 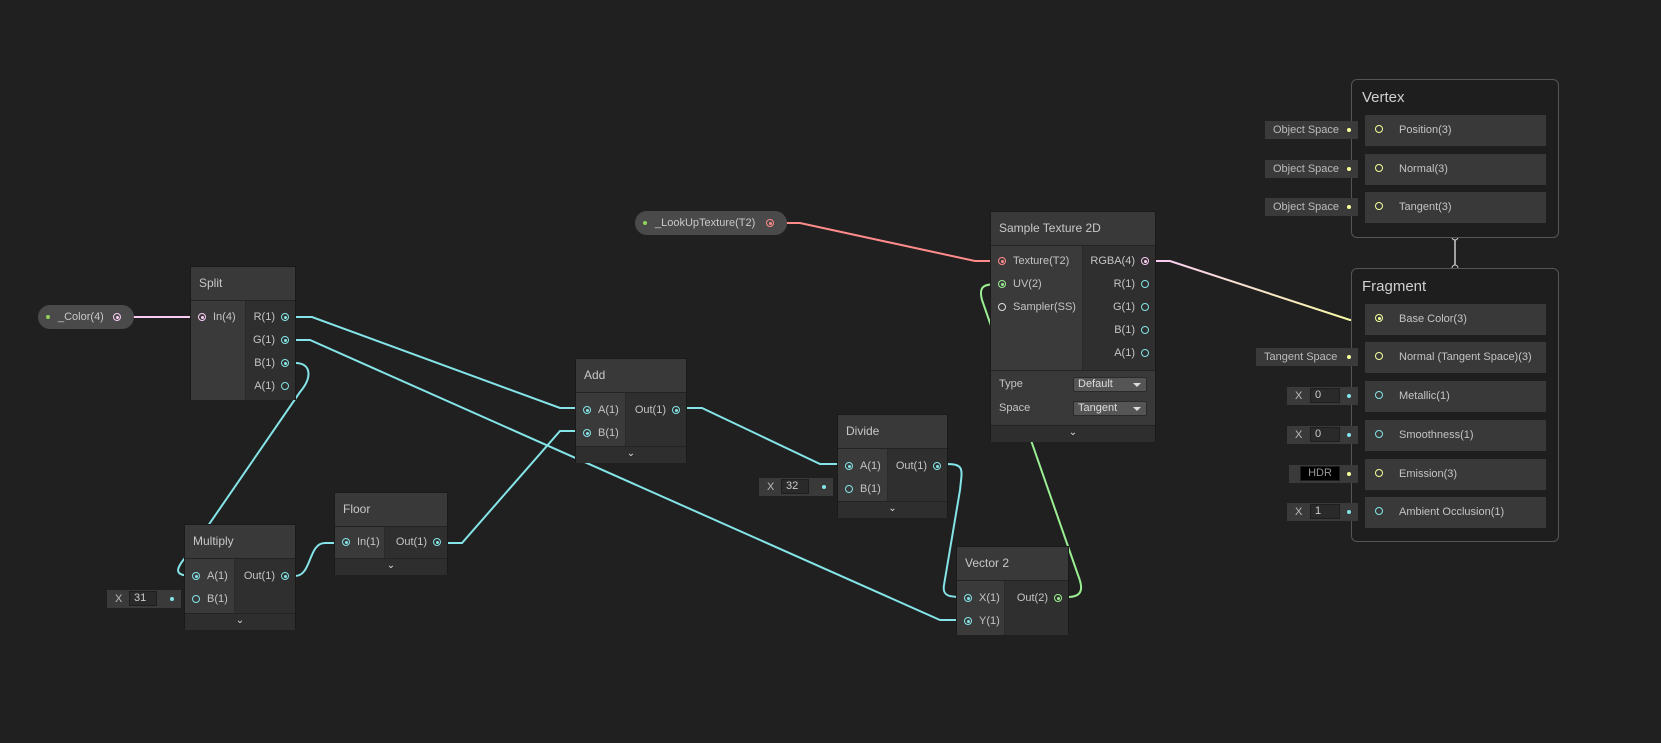 I want to click on input-port-in: In(1), so click(x=359, y=542).